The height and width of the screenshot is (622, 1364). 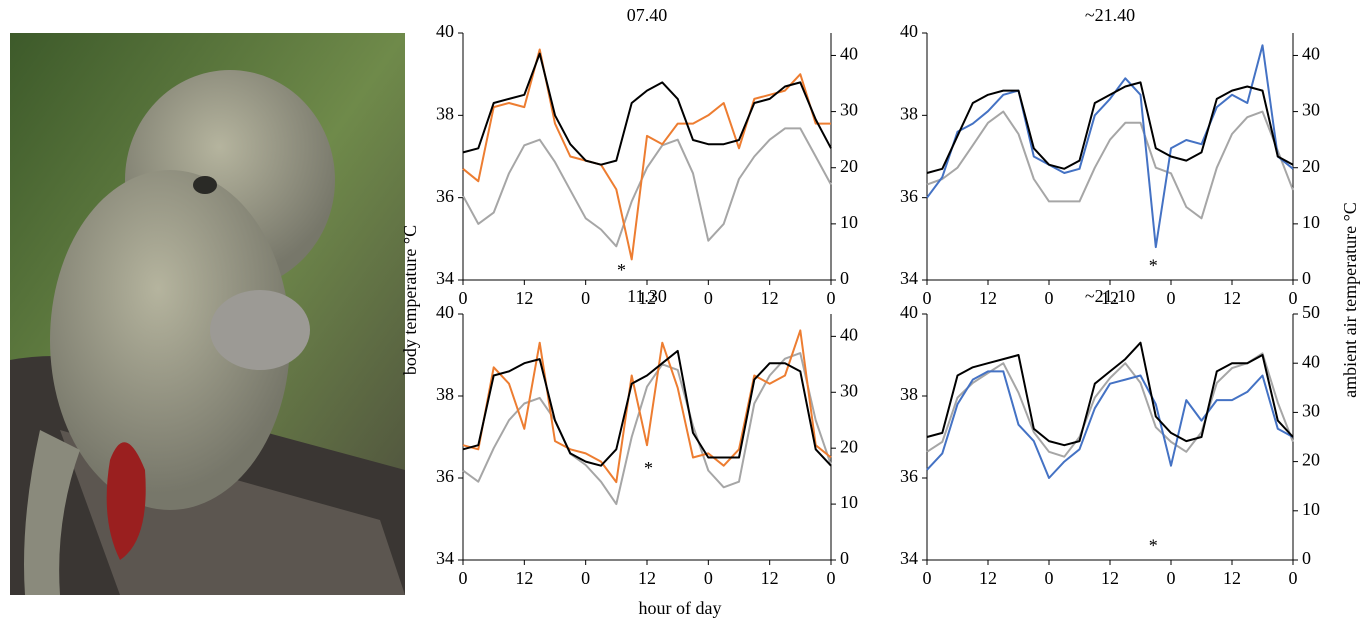 I want to click on y2-axis-label: ambient air temperature °C, so click(x=1350, y=300).